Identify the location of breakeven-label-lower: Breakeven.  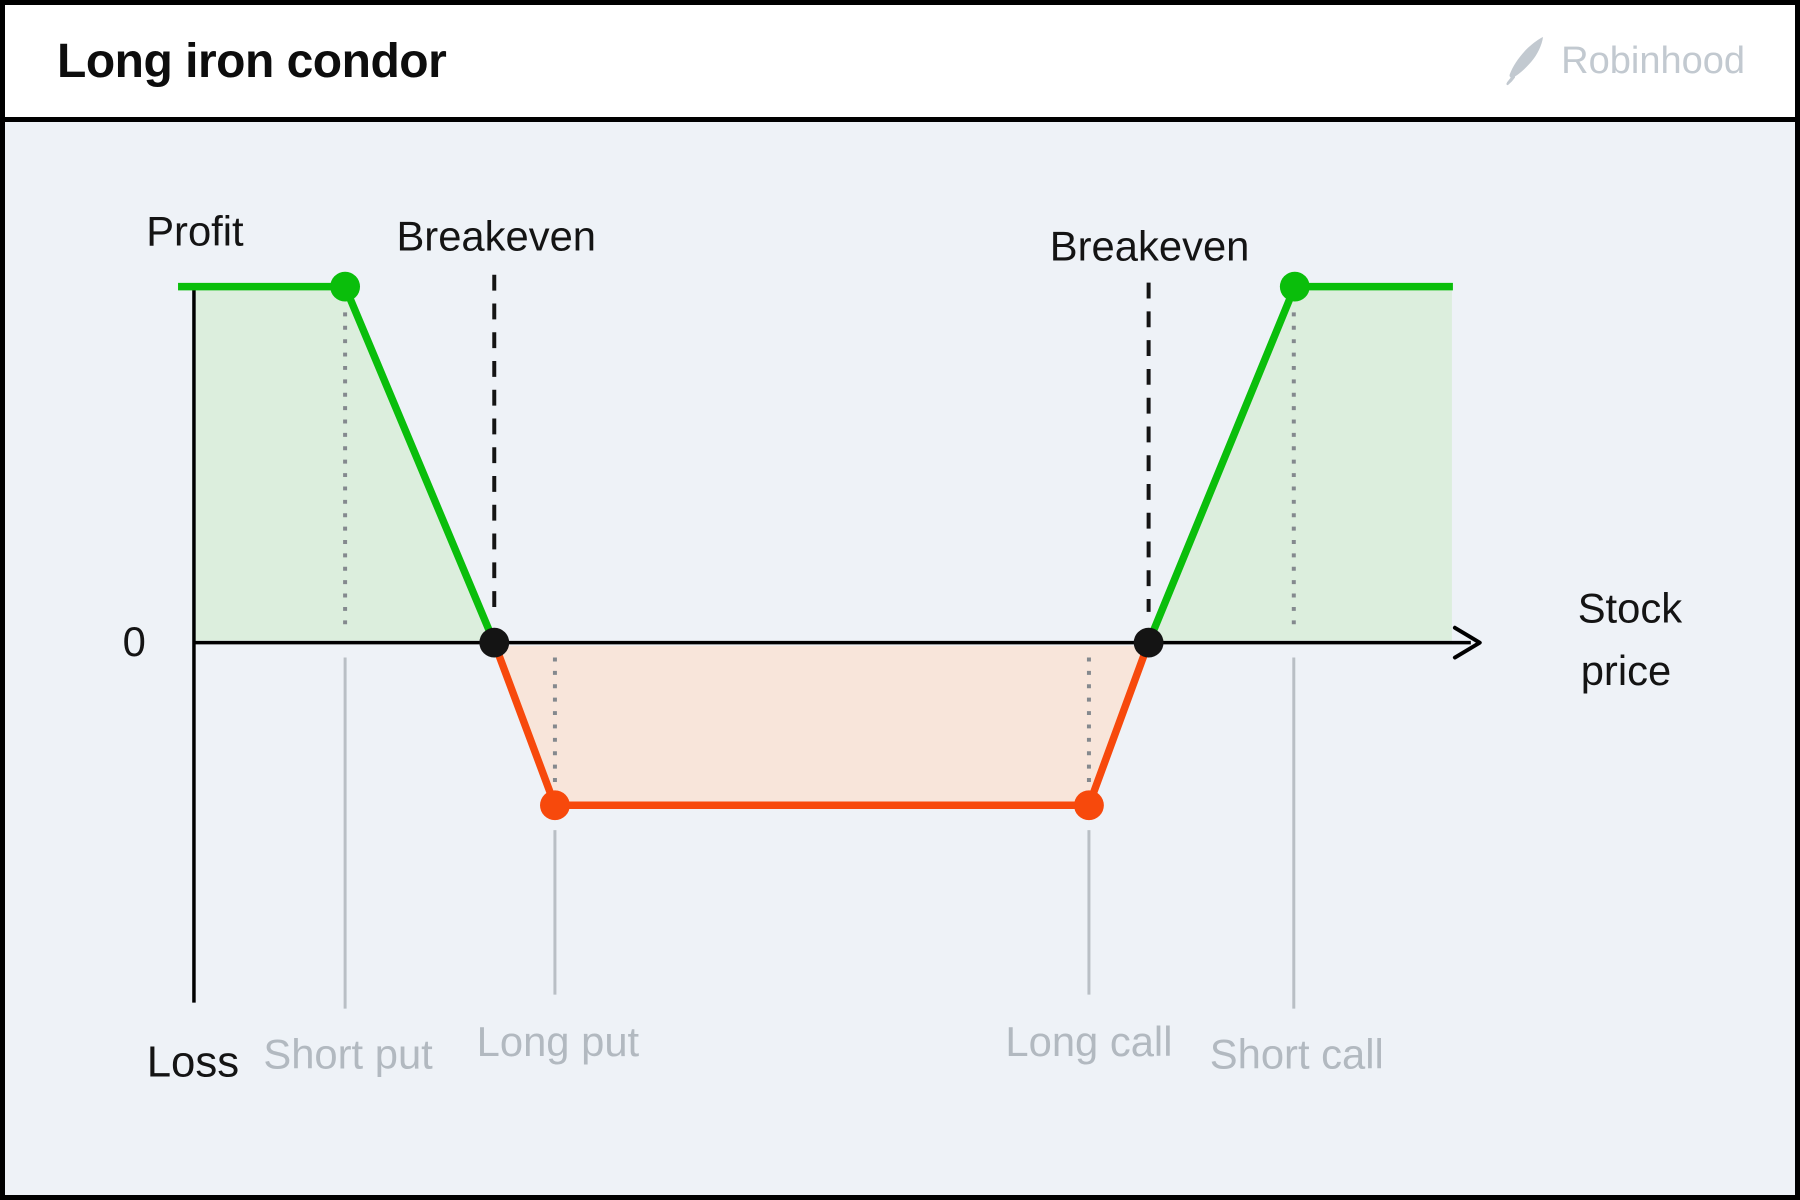
(496, 236).